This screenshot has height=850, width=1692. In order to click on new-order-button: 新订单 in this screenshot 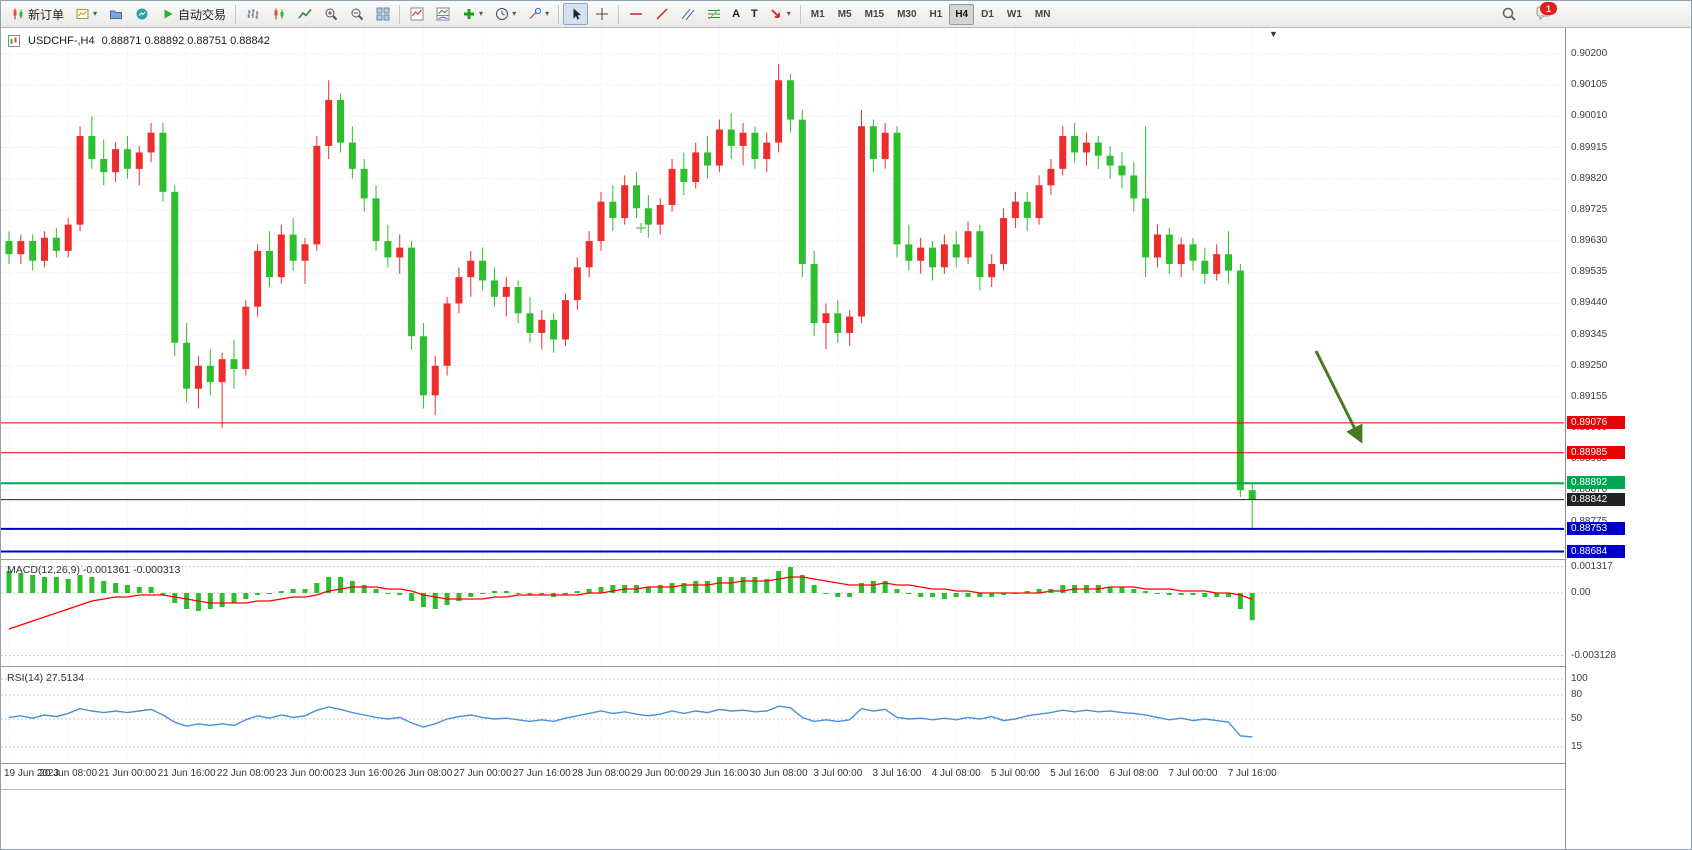, I will do `click(37, 14)`.